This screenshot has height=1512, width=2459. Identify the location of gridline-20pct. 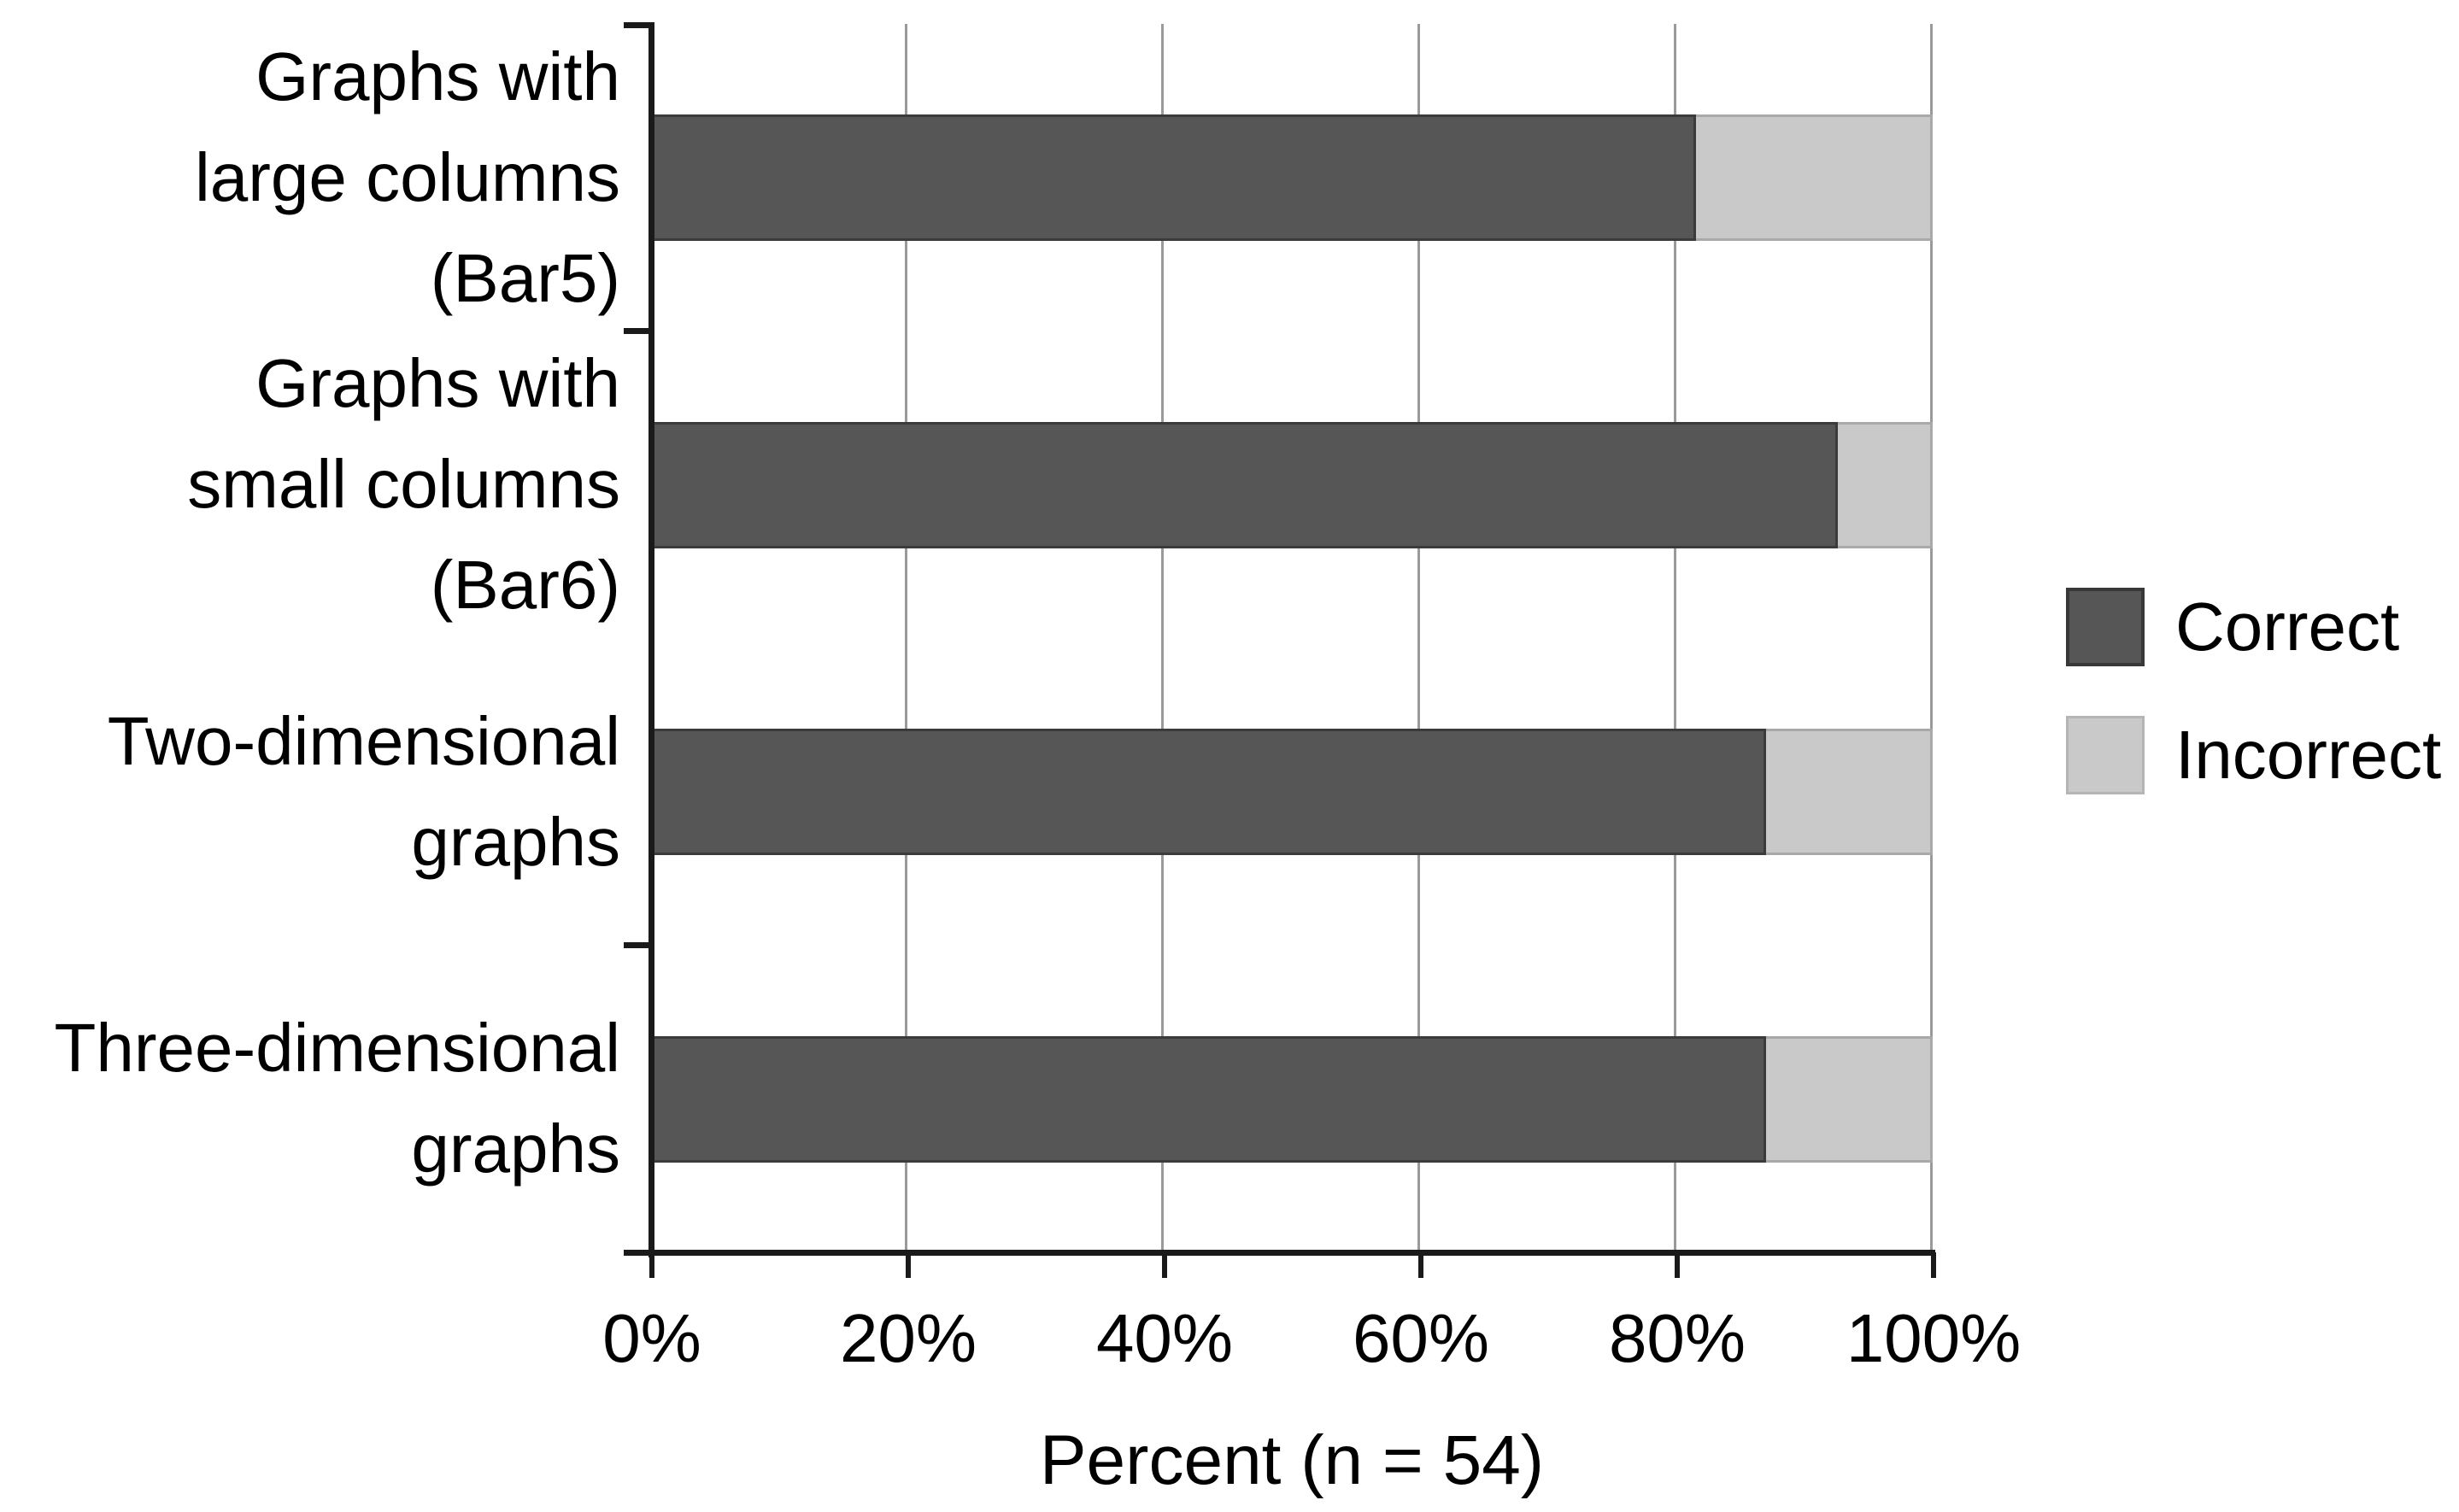
(906, 638).